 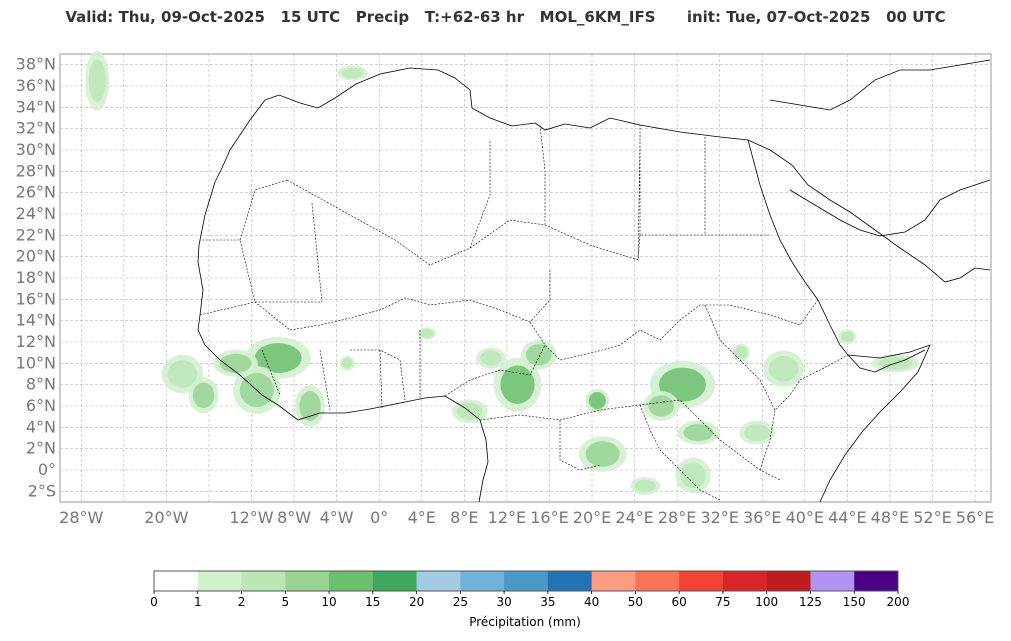 What do you see at coordinates (503, 602) in the screenshot?
I see `colorbar-tick-label: 30` at bounding box center [503, 602].